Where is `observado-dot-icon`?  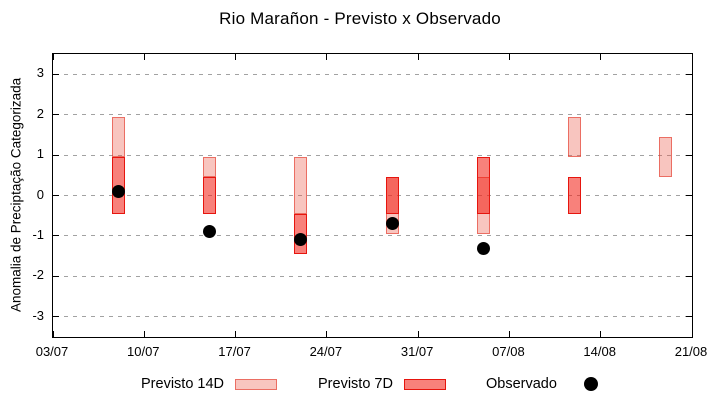 observado-dot-icon is located at coordinates (590, 384).